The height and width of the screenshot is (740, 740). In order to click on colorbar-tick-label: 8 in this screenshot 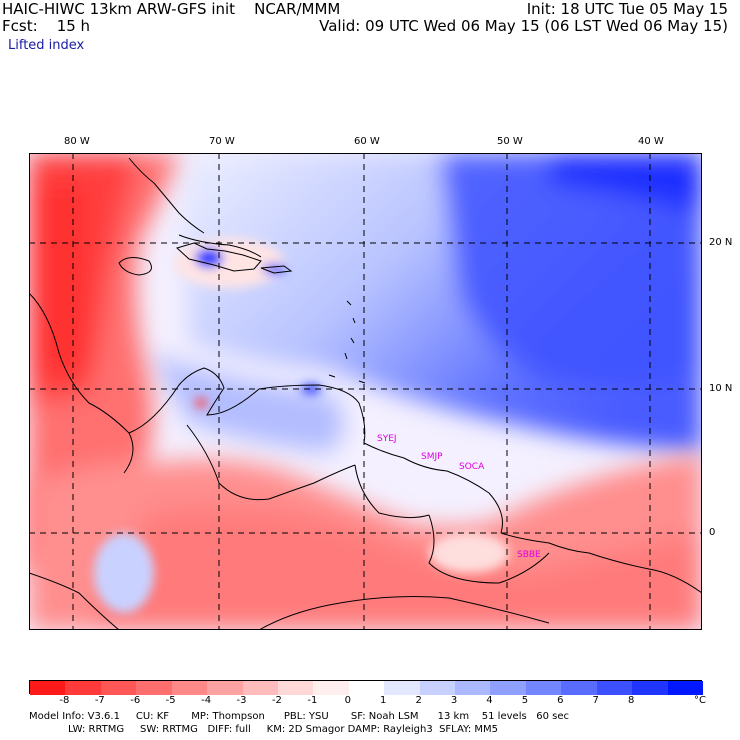, I will do `click(631, 700)`.